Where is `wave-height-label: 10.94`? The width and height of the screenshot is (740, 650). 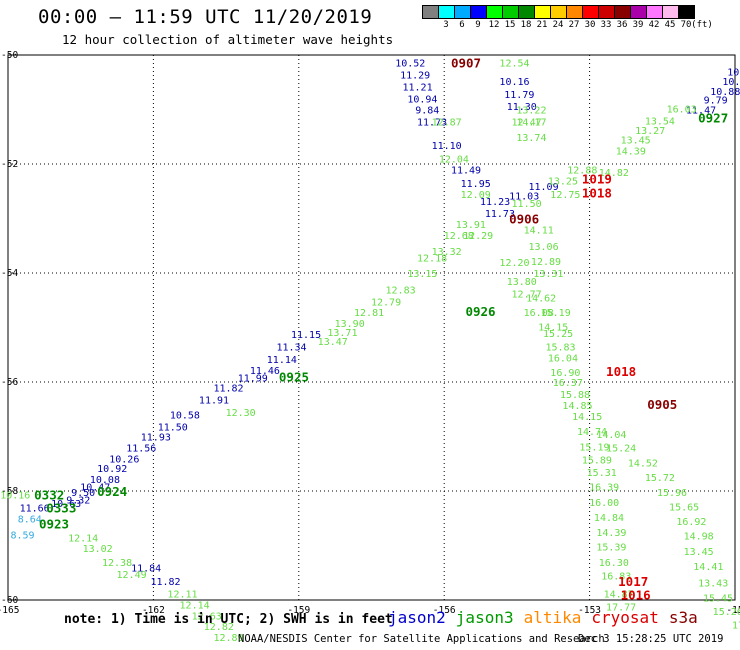
wave-height-label: 10.94 is located at coordinates (422, 100).